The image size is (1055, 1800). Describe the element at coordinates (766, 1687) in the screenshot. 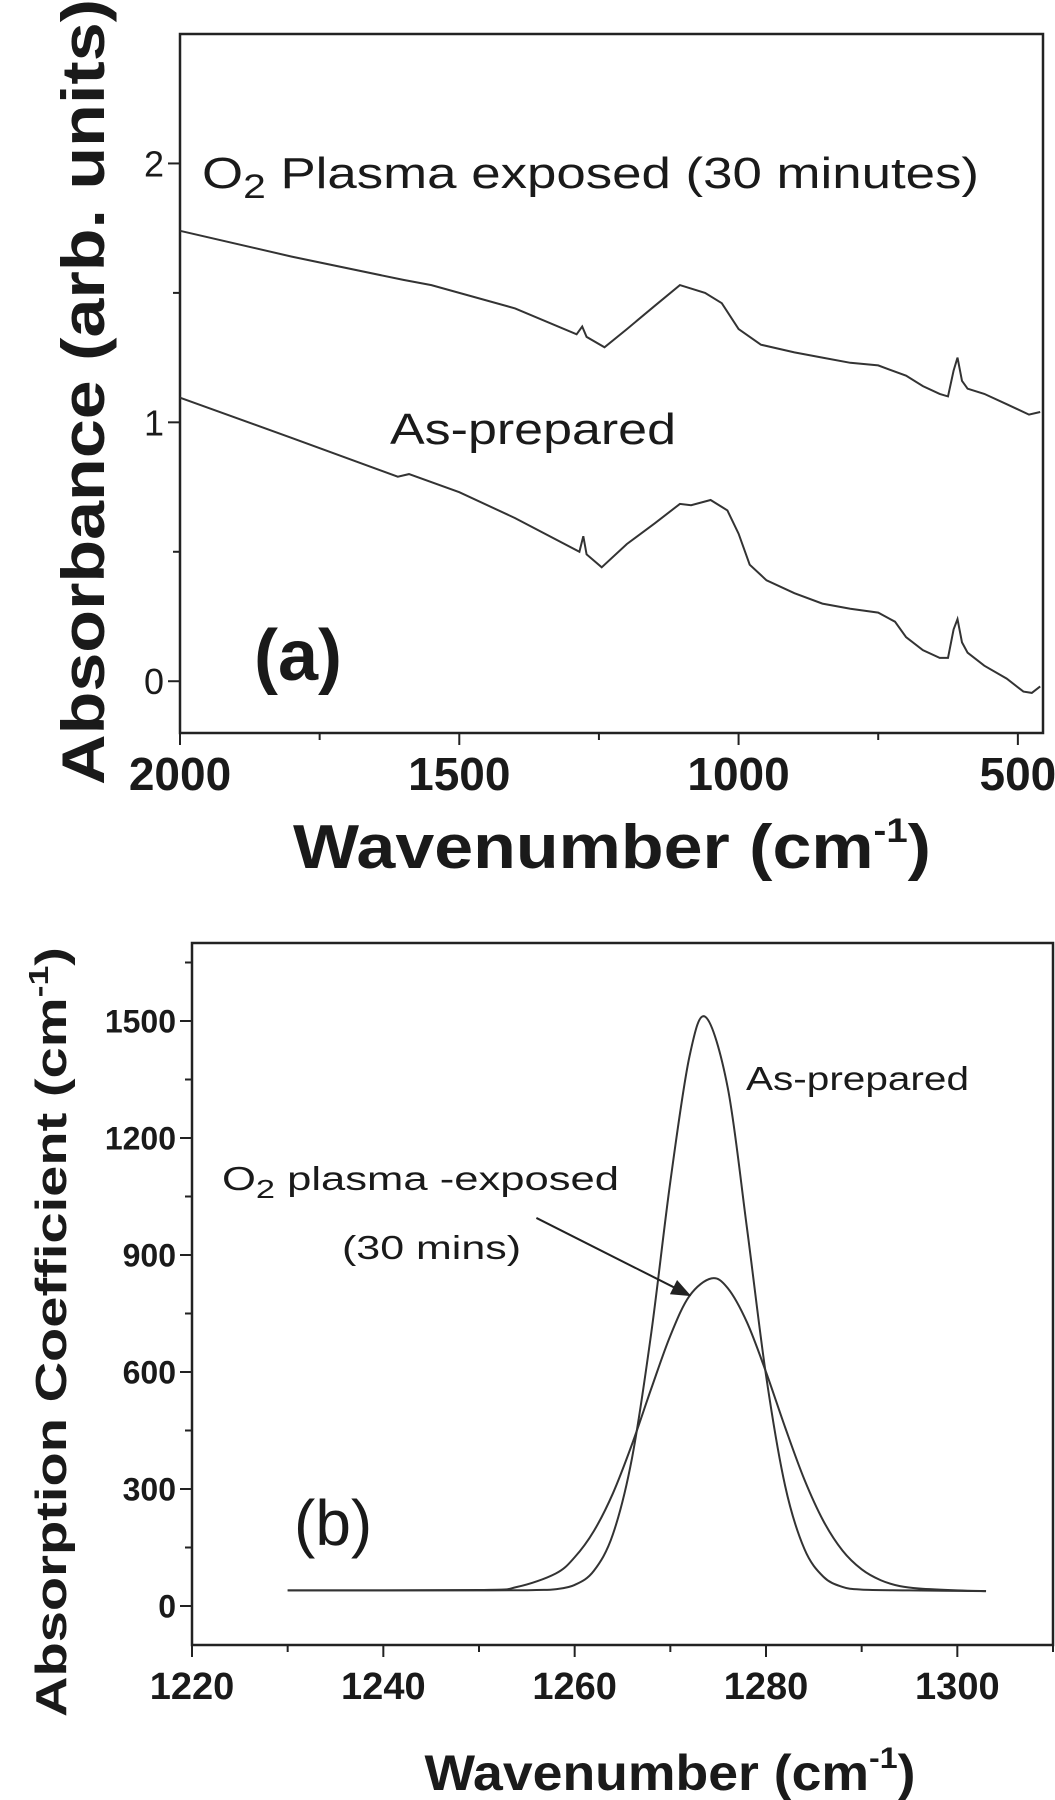

I see `x-tick-label: 1280` at that location.